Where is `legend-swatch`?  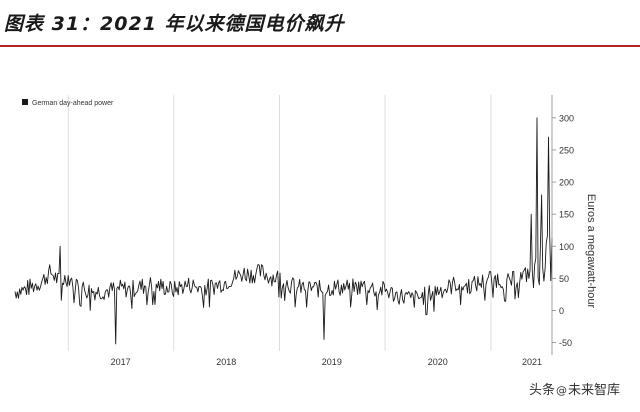
legend-swatch is located at coordinates (25, 102).